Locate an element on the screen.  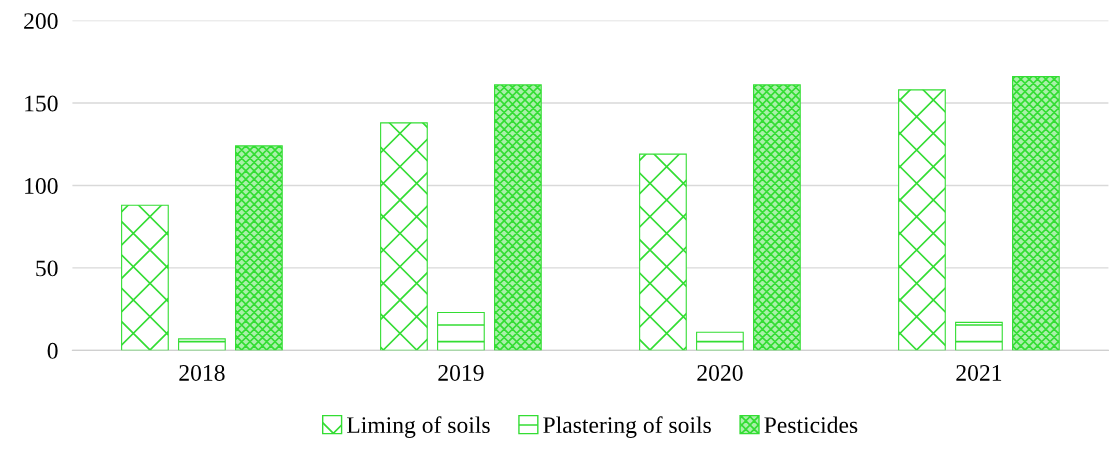
y-tick-label: 100 is located at coordinates (41, 185).